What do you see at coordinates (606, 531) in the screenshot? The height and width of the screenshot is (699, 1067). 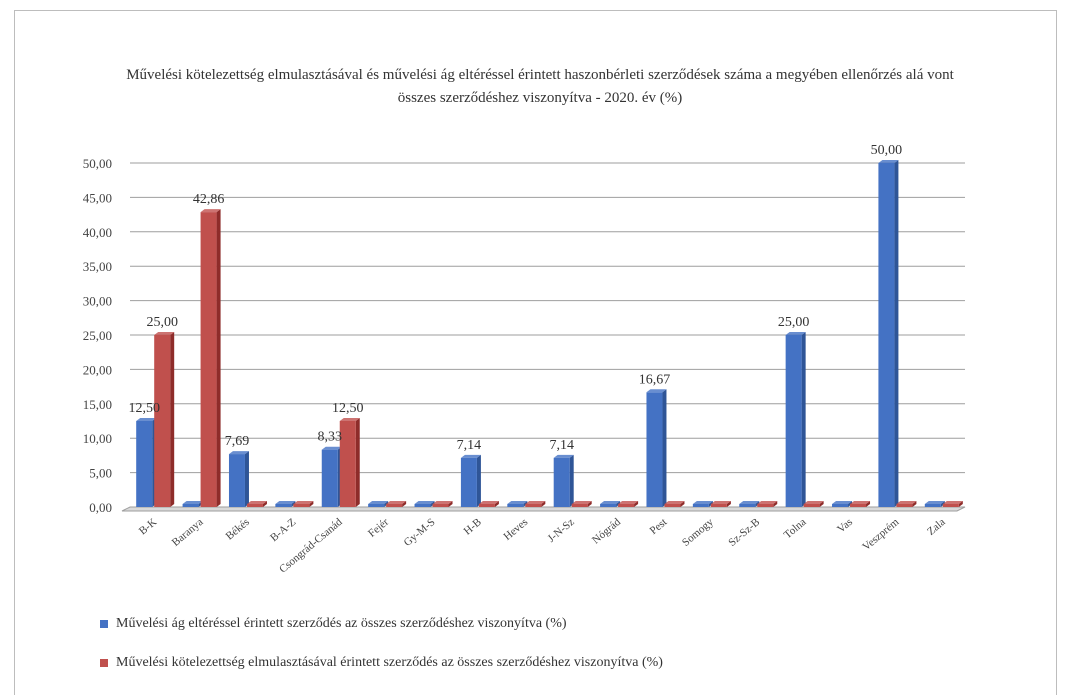 I see `x-tick-label: Nógrád` at bounding box center [606, 531].